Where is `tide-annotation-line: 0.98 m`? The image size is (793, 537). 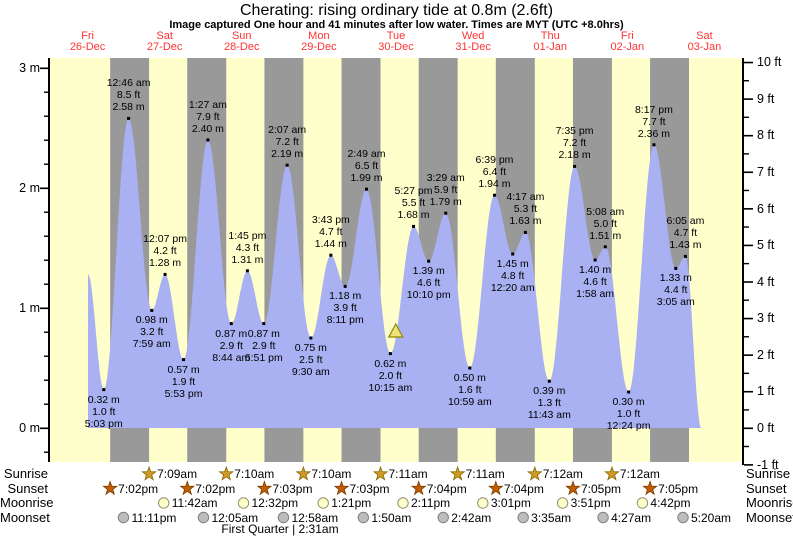 tide-annotation-line: 0.98 m is located at coordinates (151, 320).